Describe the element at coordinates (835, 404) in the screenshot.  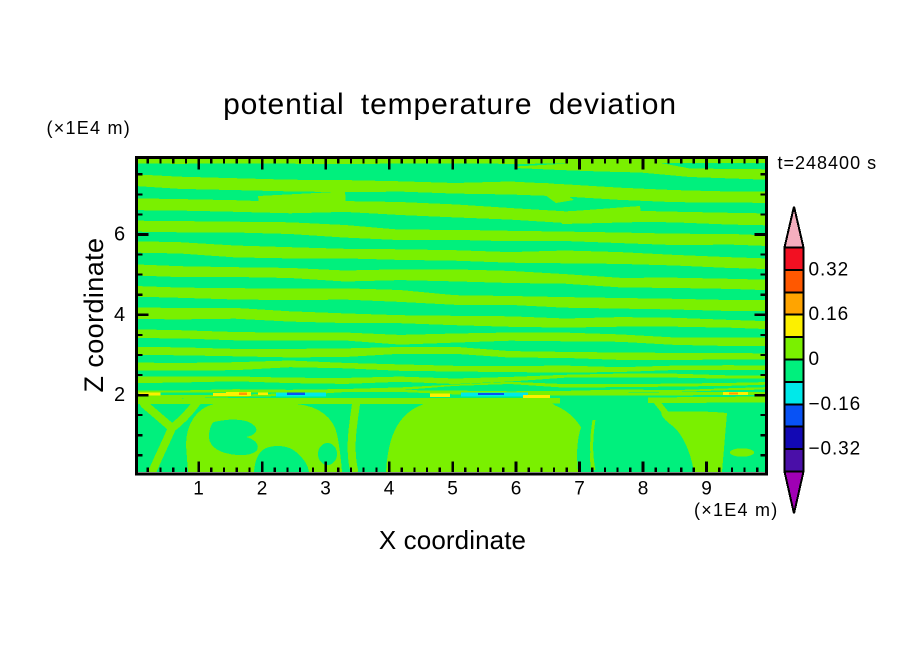
I see `svg-text: −0.16` at that location.